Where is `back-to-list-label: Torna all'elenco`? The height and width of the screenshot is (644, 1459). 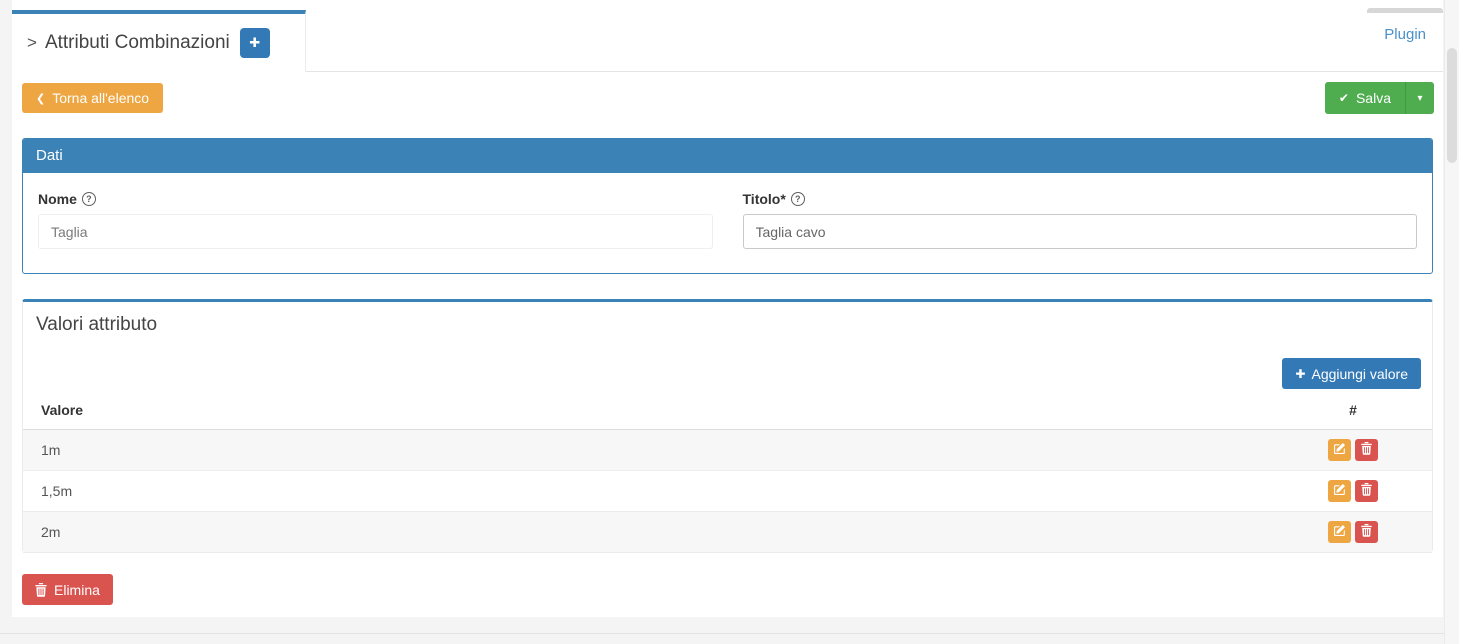
back-to-list-label: Torna all'elenco is located at coordinates (101, 98).